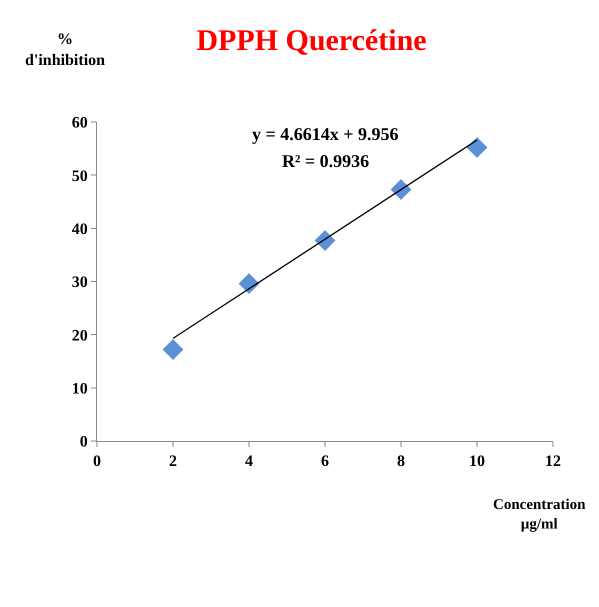  I want to click on x-tick-label: 0, so click(97, 461).